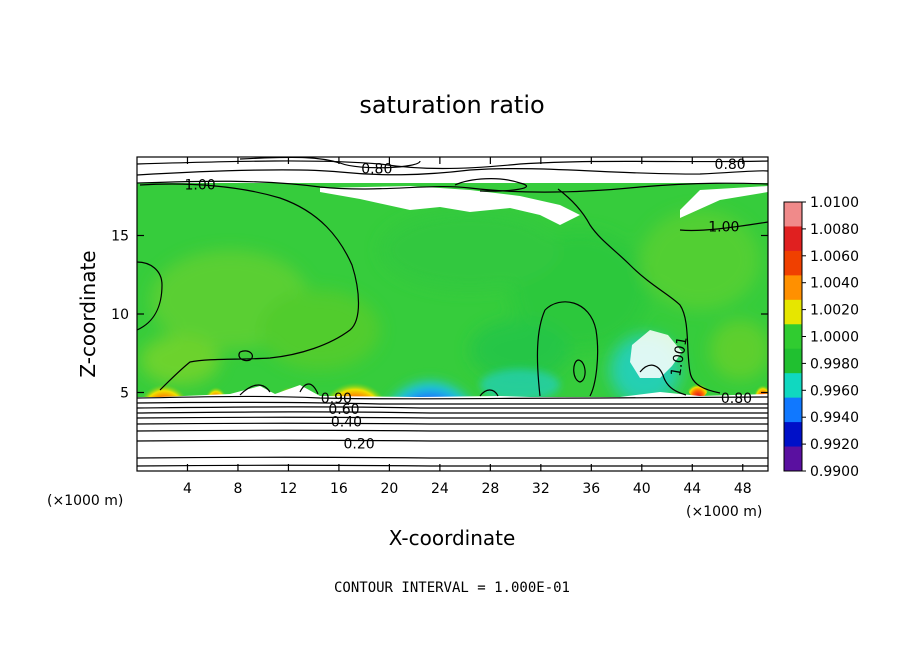 The image size is (904, 654). I want to click on ground-fringe, so click(452, 395).